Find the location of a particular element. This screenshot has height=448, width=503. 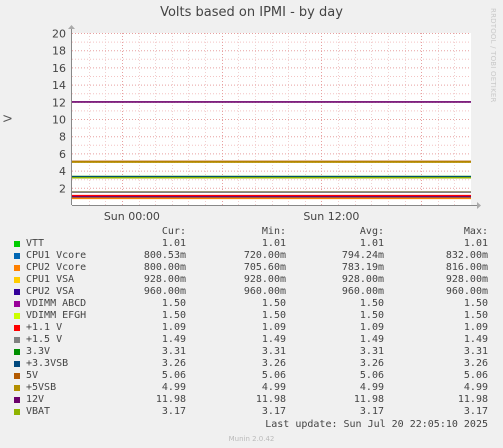

munin-version: Munin 2.0.42 is located at coordinates (251, 439).